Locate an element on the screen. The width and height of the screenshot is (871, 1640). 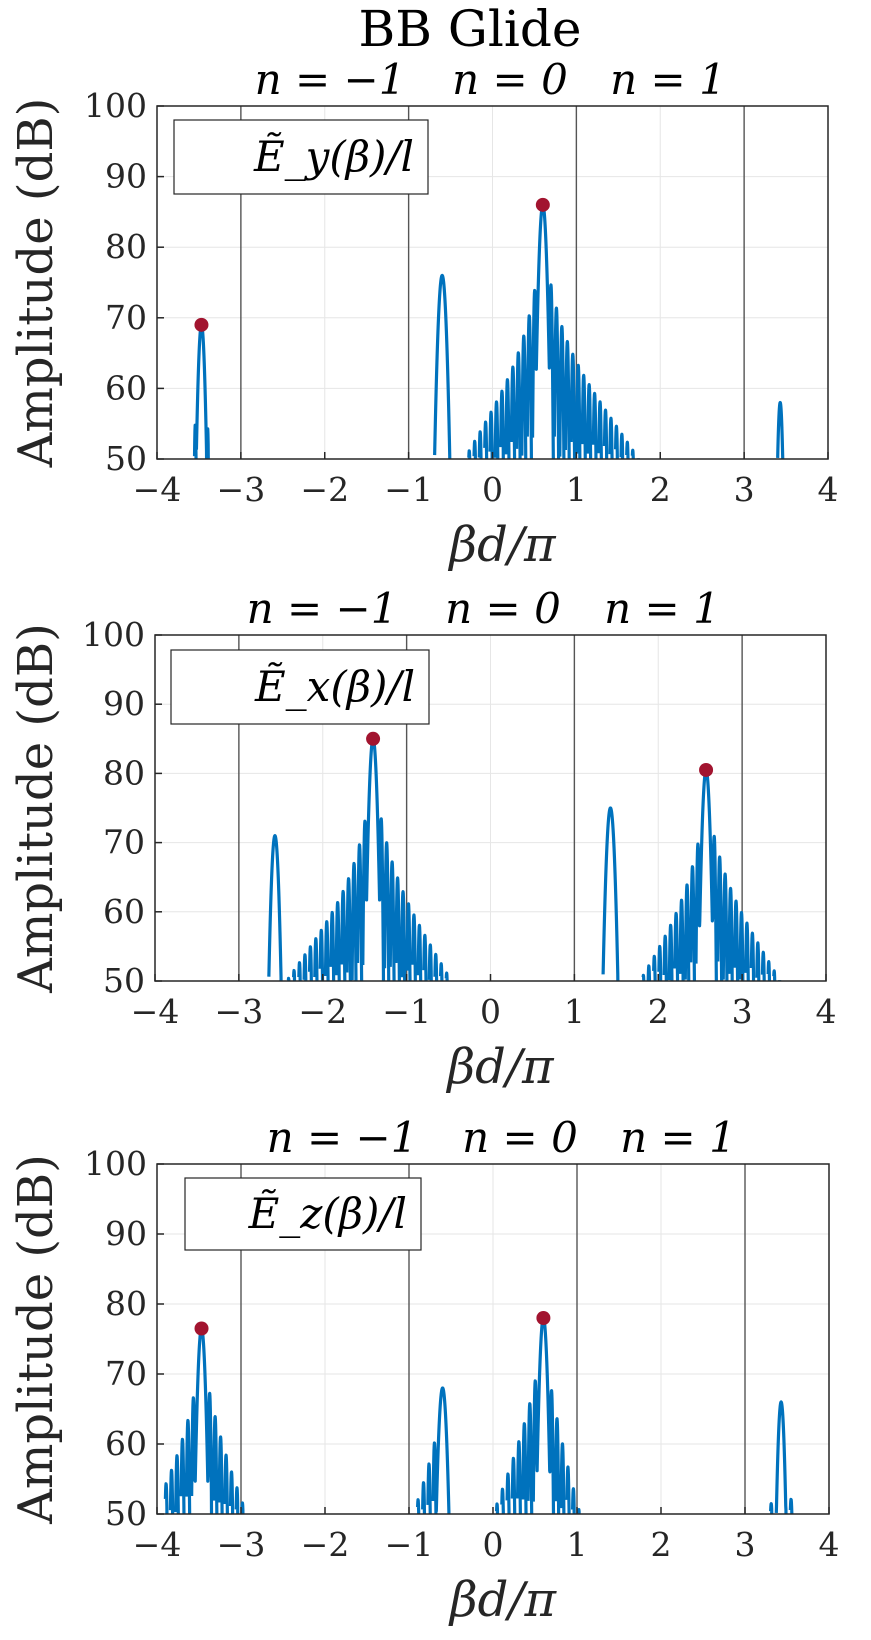
legend: Ẽ_x(β)/l is located at coordinates (300, 687).